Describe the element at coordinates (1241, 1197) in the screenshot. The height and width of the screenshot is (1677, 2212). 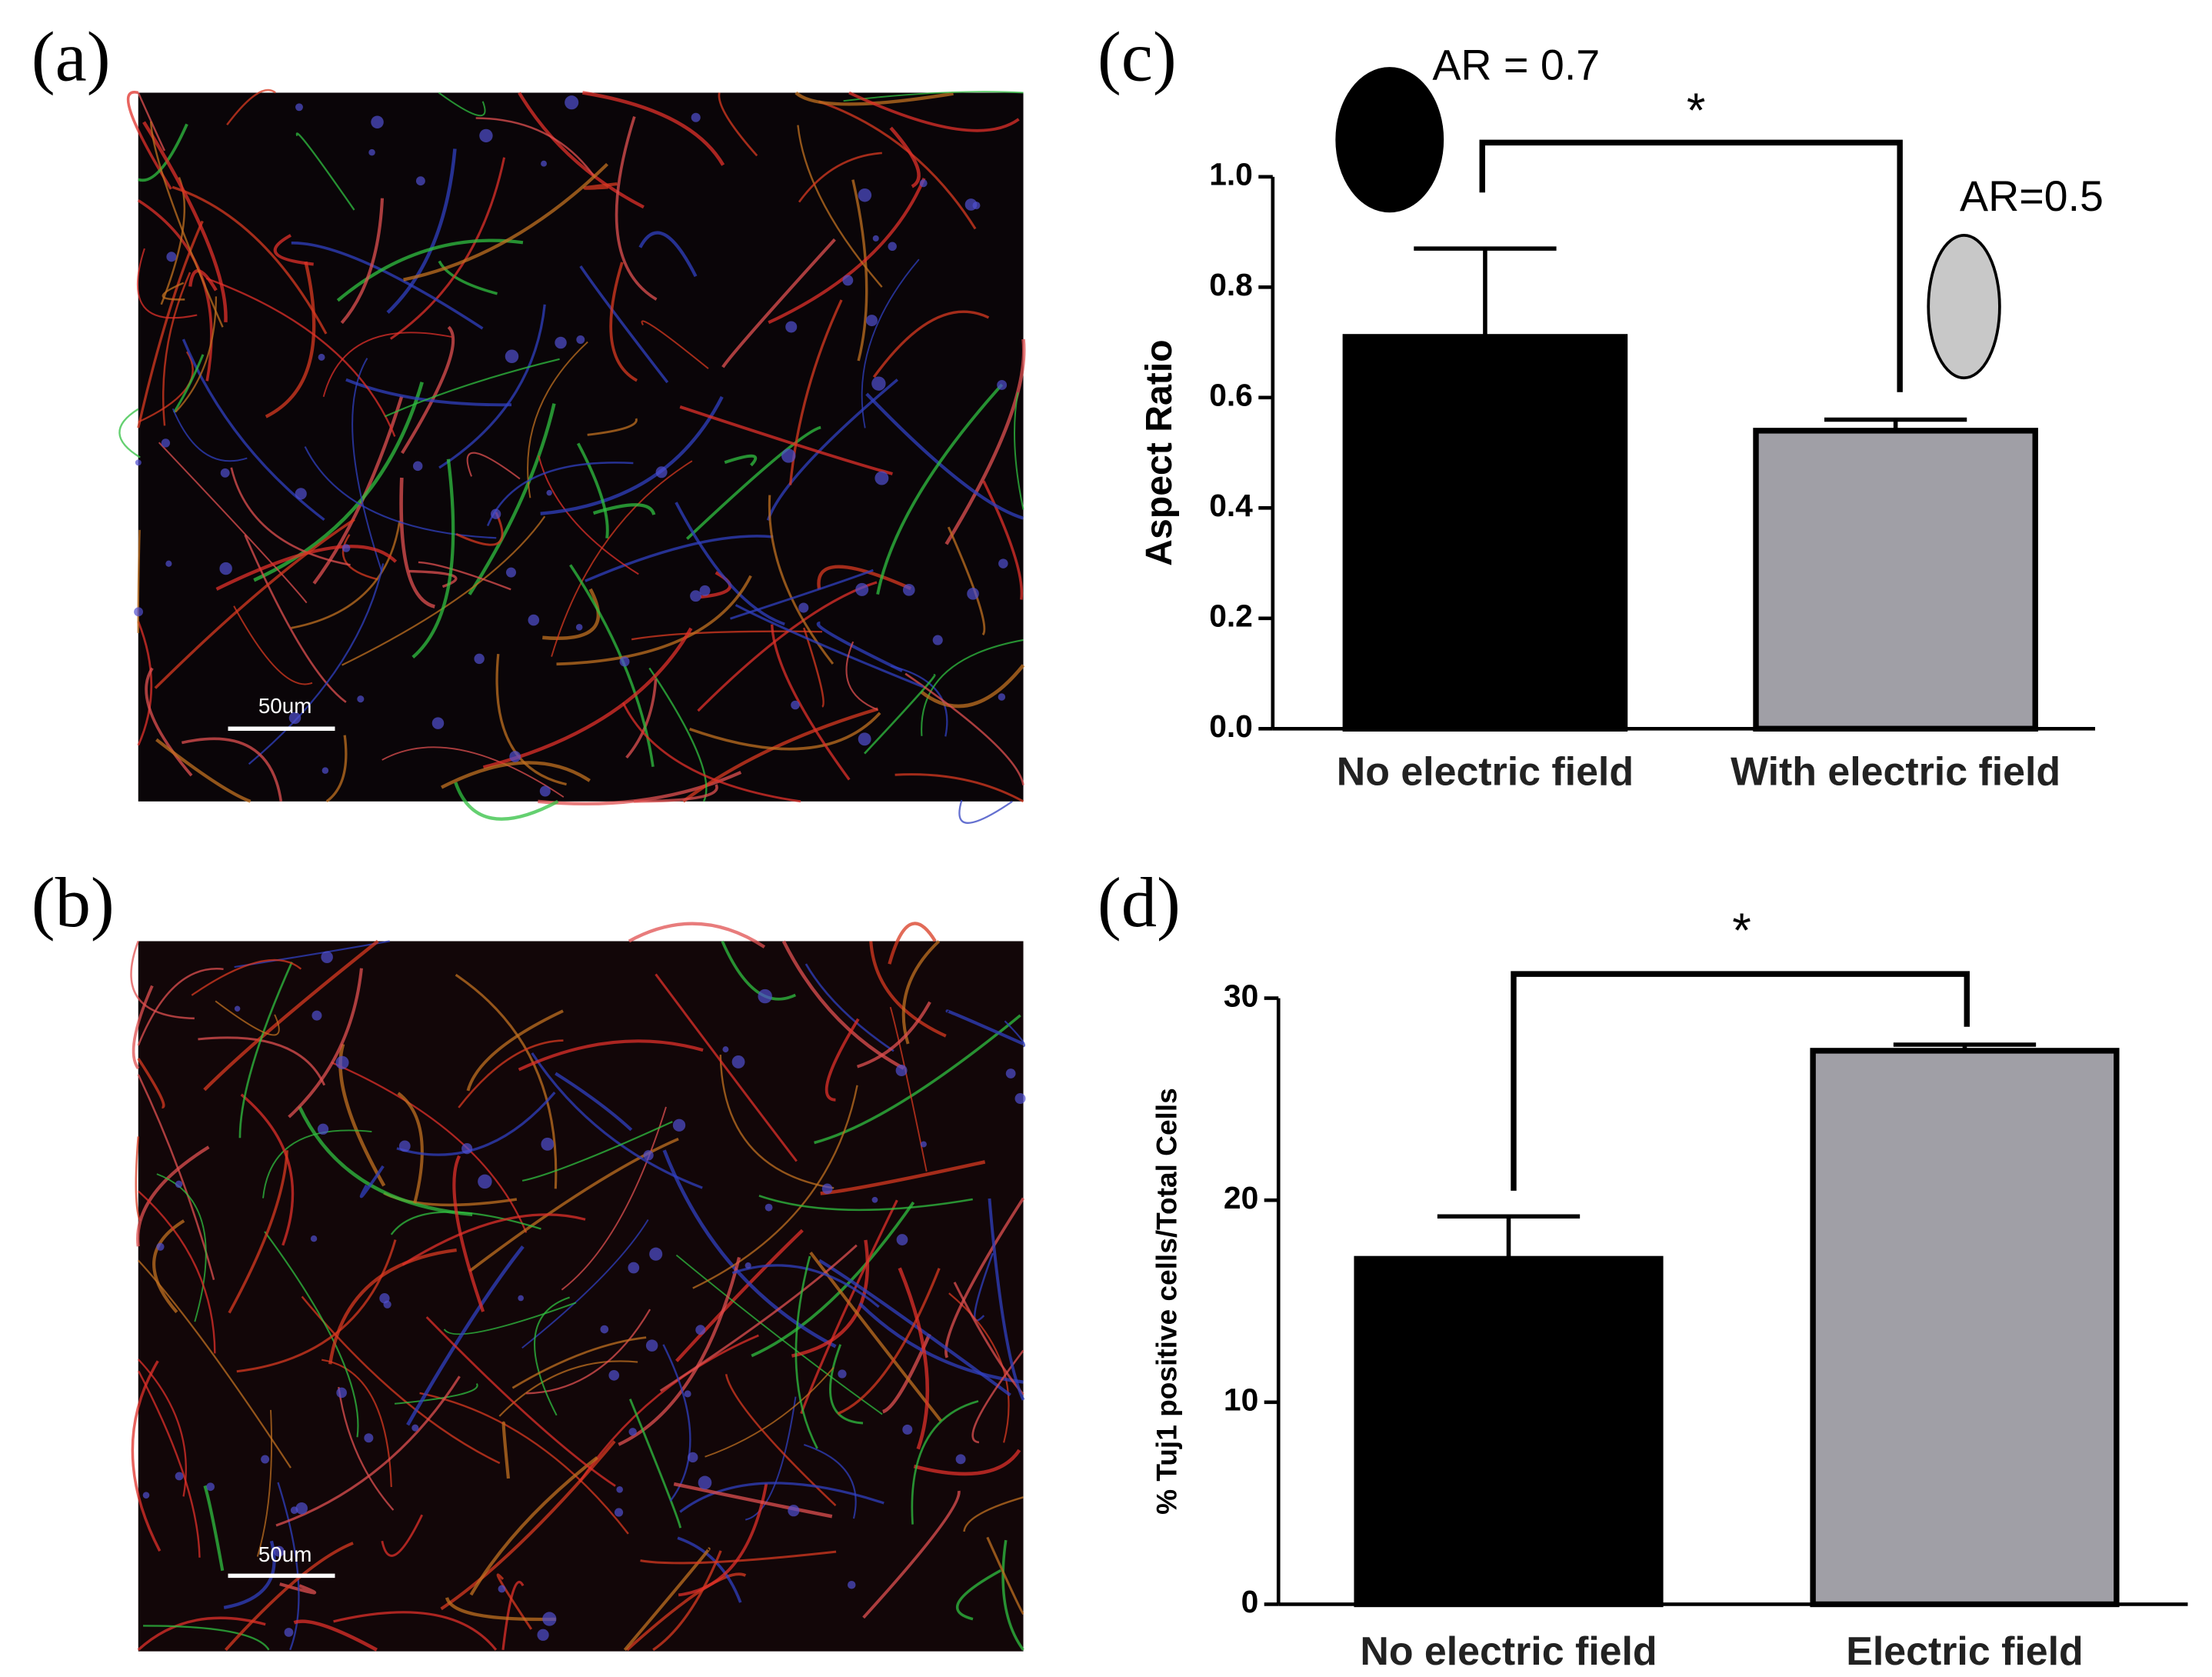
I see `y-tick-label: 20` at that location.